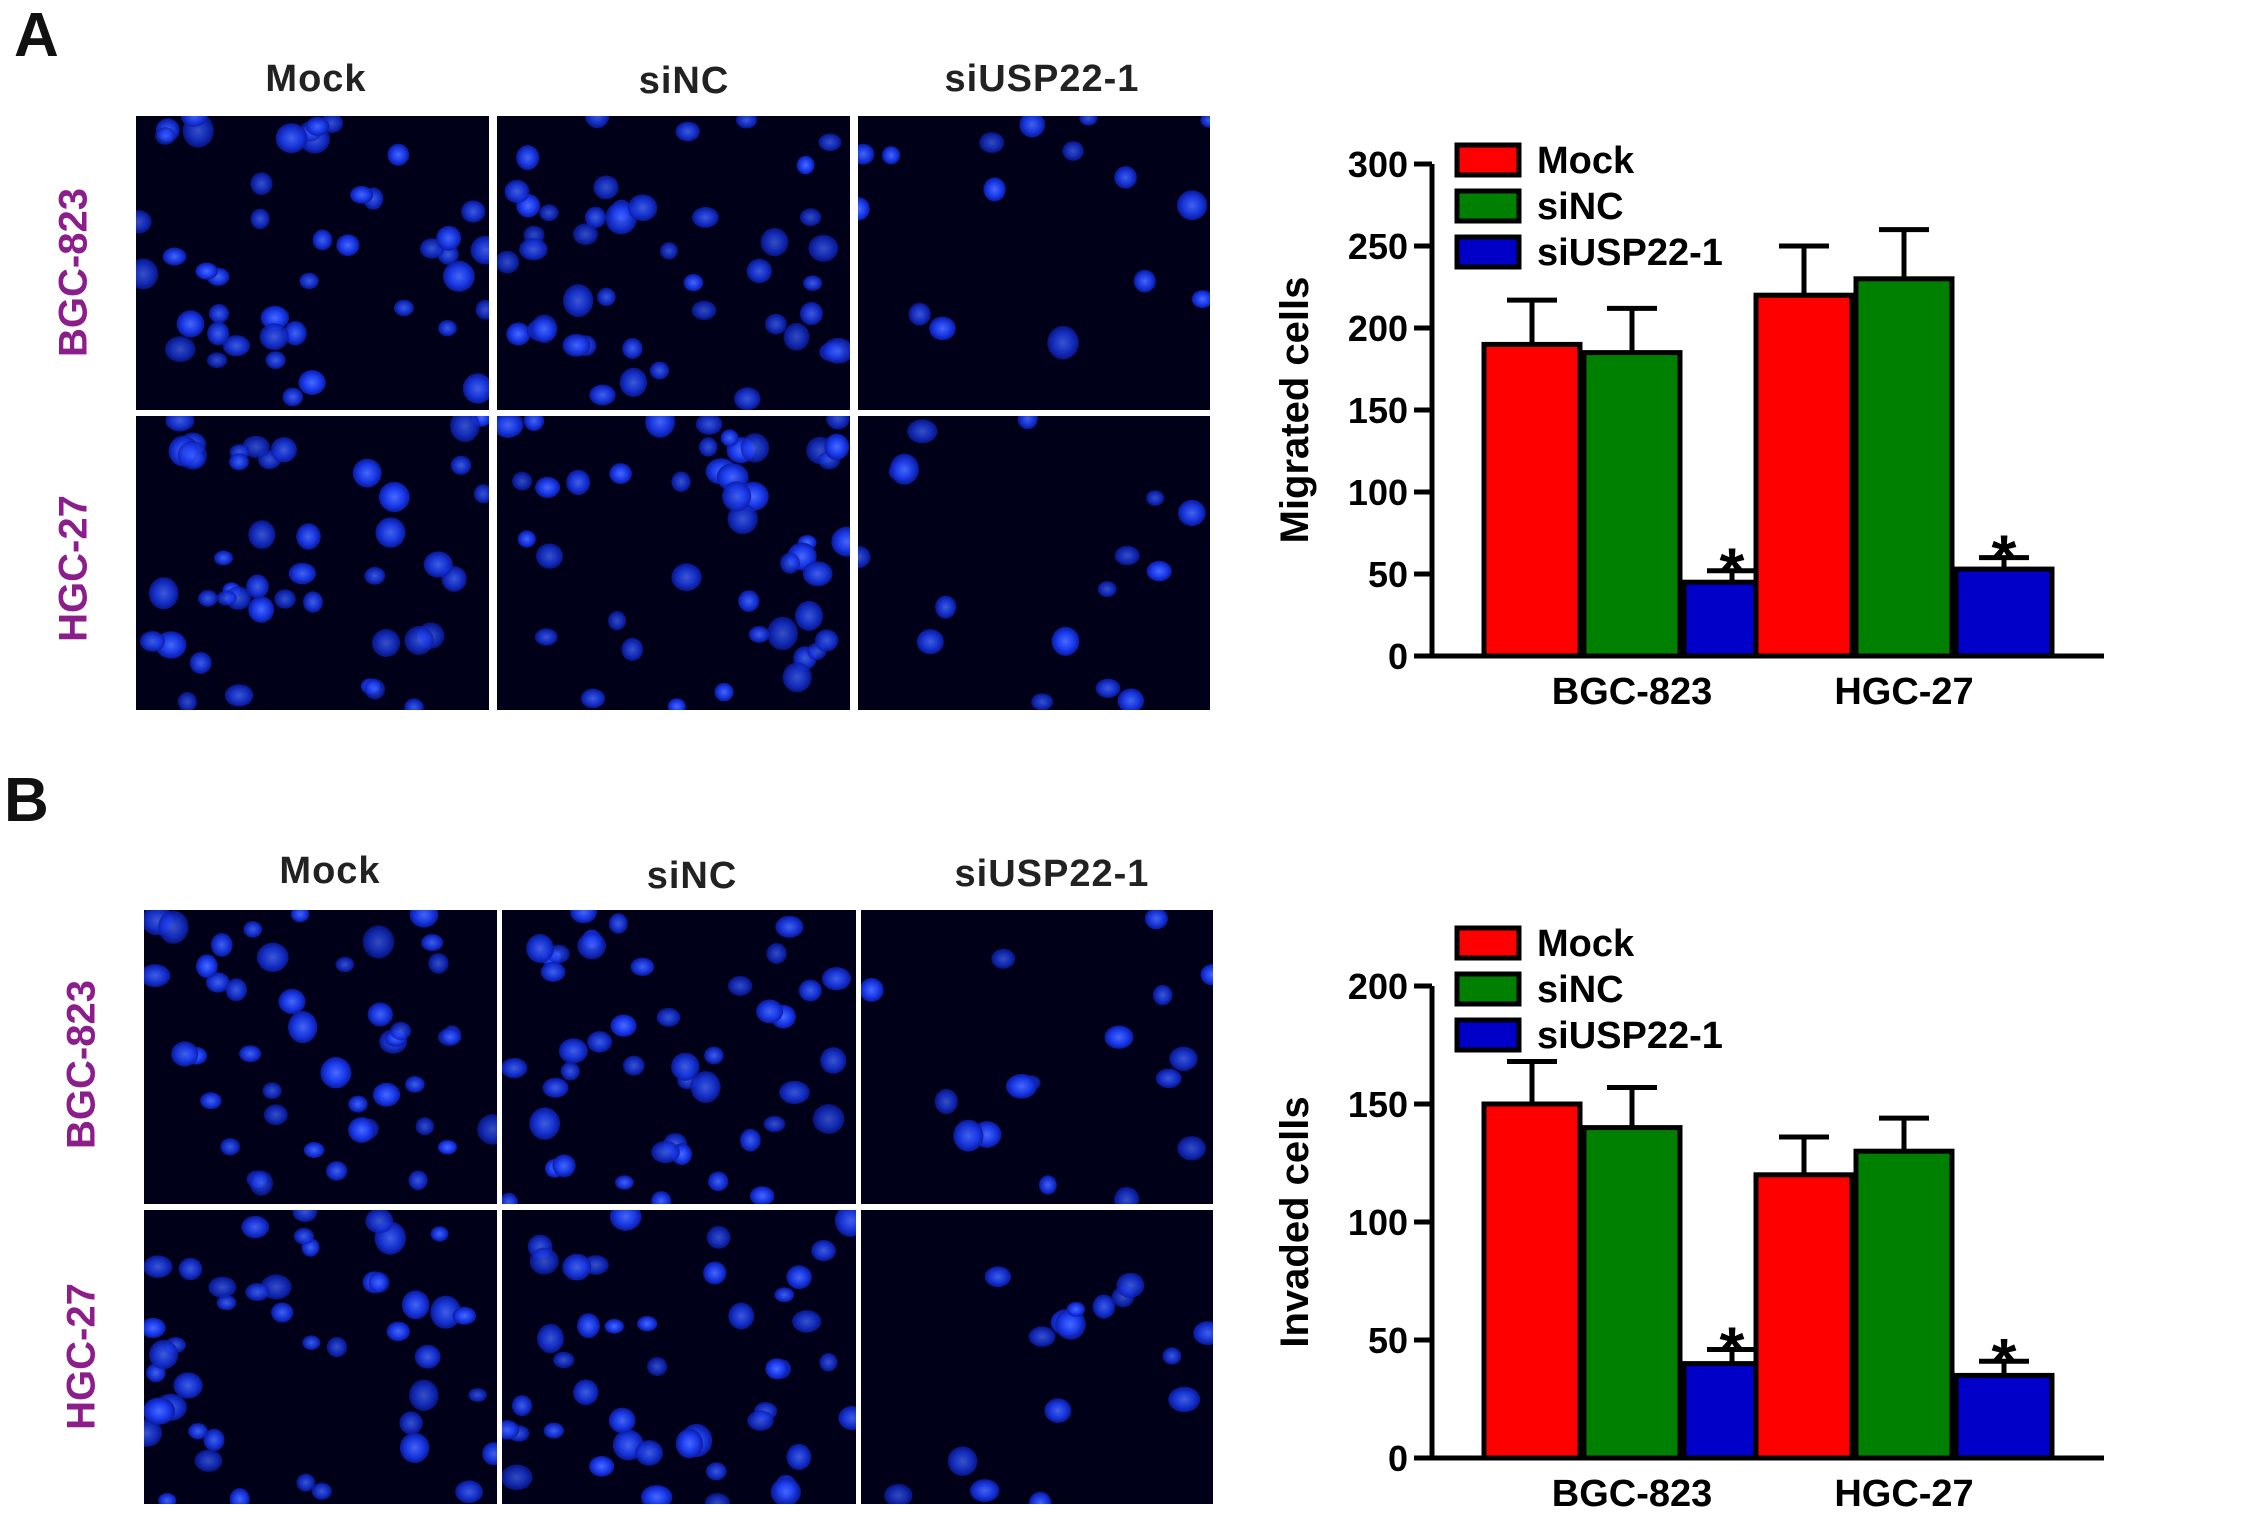  What do you see at coordinates (684, 81) in the screenshot?
I see `column-header-sinc: siNC` at bounding box center [684, 81].